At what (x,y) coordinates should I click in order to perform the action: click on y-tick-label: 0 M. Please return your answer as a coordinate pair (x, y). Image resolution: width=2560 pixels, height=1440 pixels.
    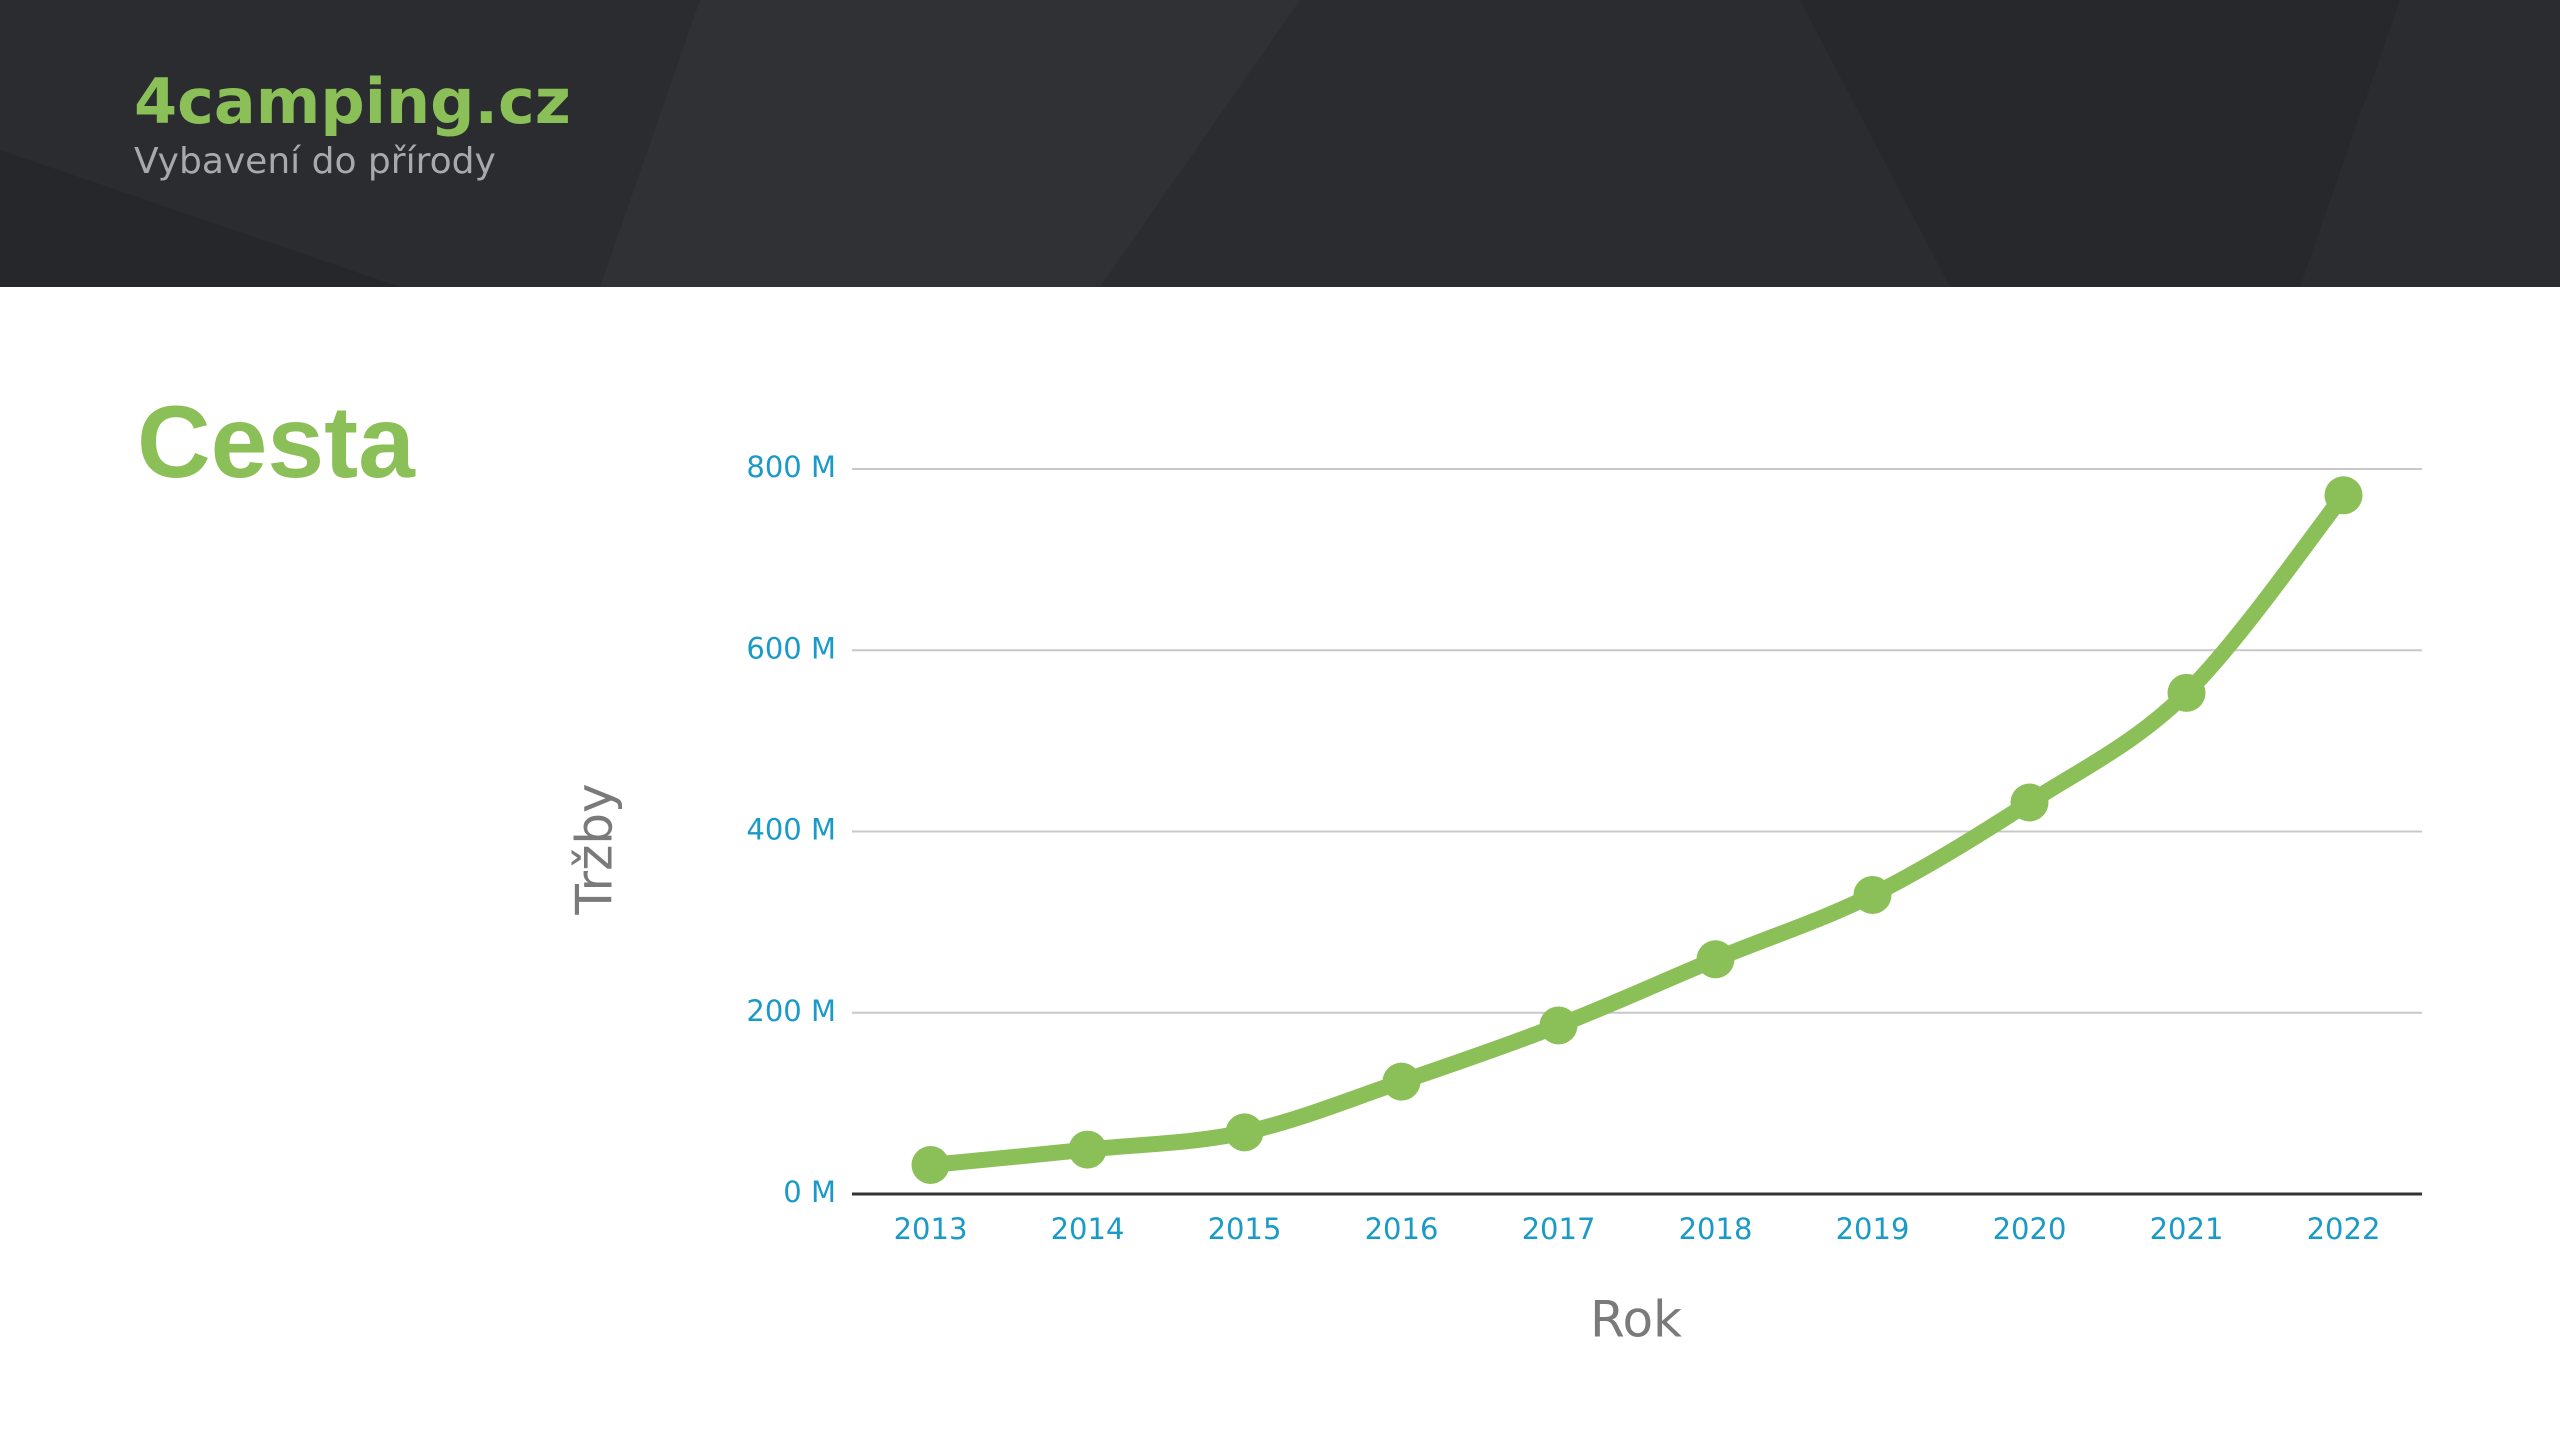
    Looking at the image, I should click on (809, 1192).